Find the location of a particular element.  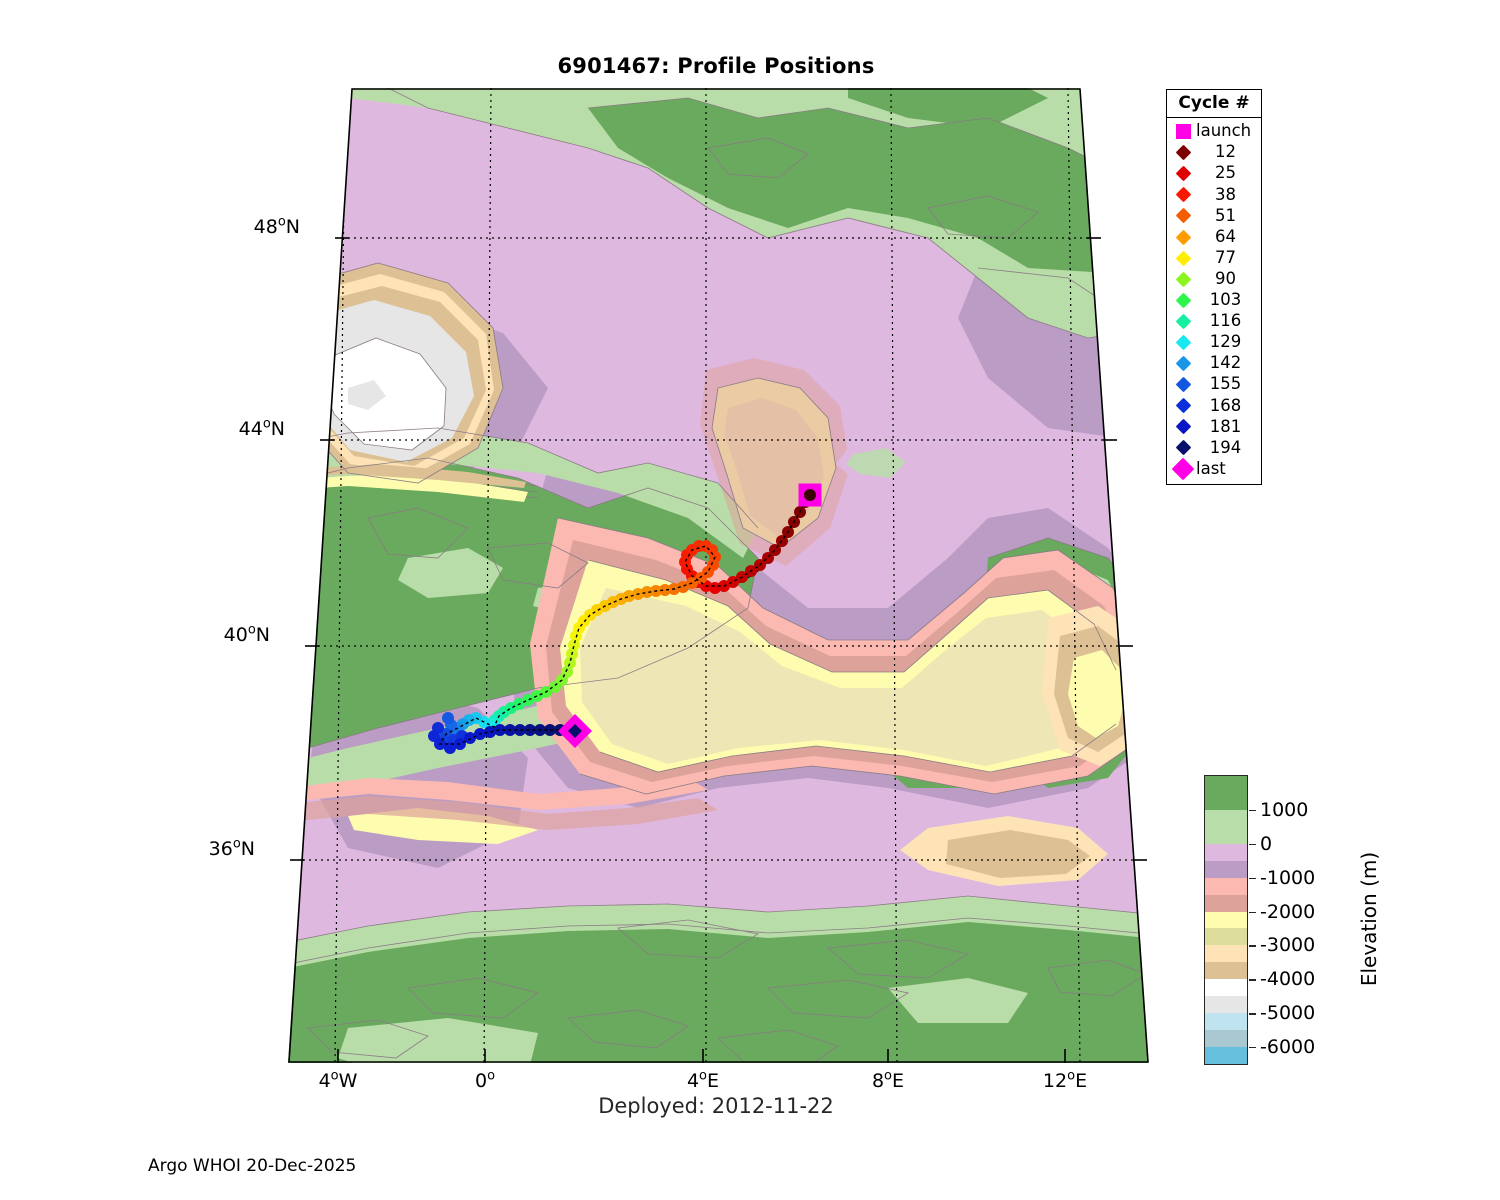

legend-entry-label: 12 is located at coordinates (1225, 152).